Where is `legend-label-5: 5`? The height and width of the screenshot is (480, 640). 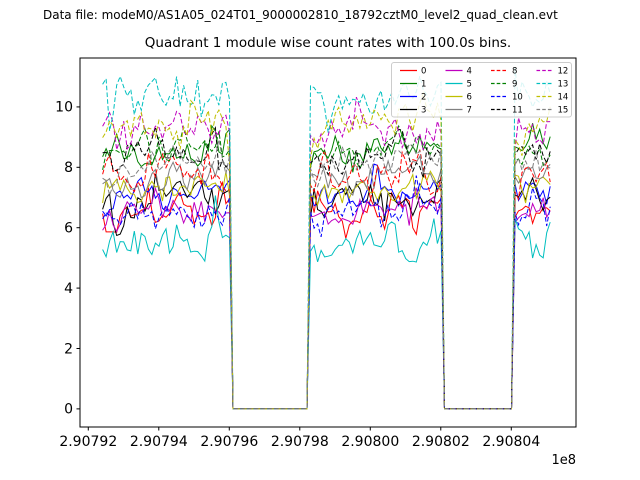 legend-label-5: 5 is located at coordinates (469, 85).